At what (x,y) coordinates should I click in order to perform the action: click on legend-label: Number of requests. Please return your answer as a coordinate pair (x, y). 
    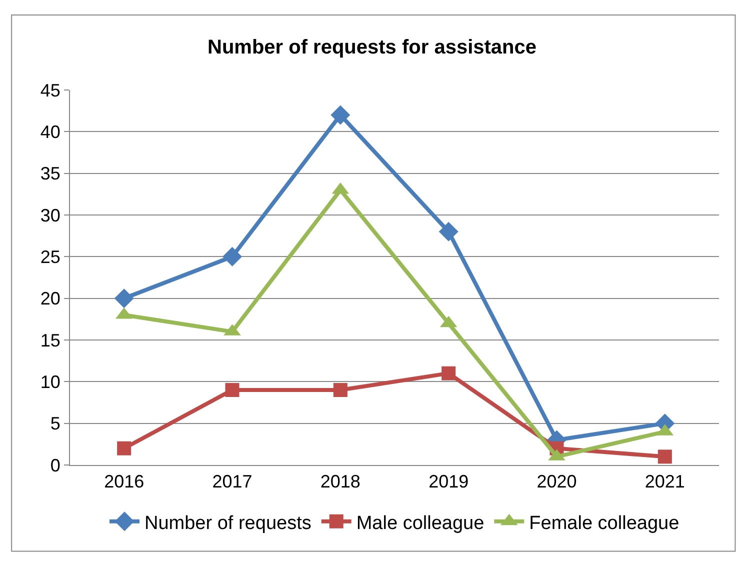
    Looking at the image, I should click on (228, 523).